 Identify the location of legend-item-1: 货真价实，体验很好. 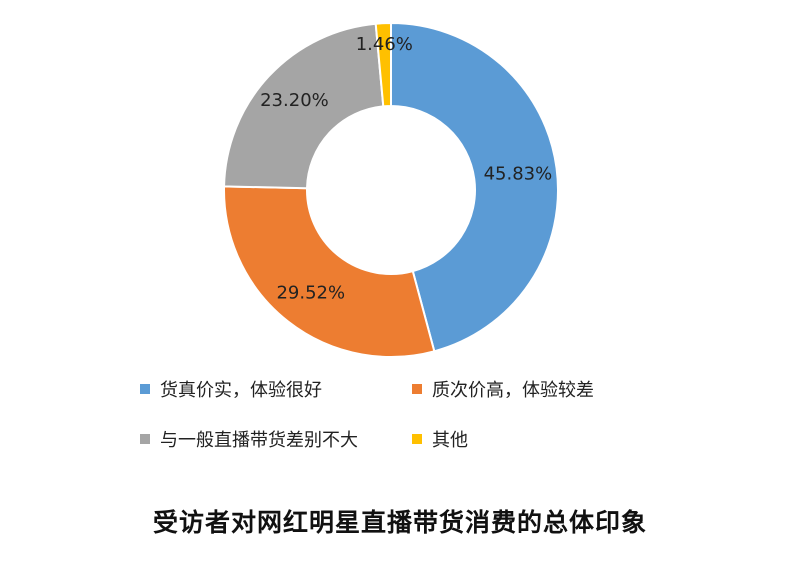
(231, 389).